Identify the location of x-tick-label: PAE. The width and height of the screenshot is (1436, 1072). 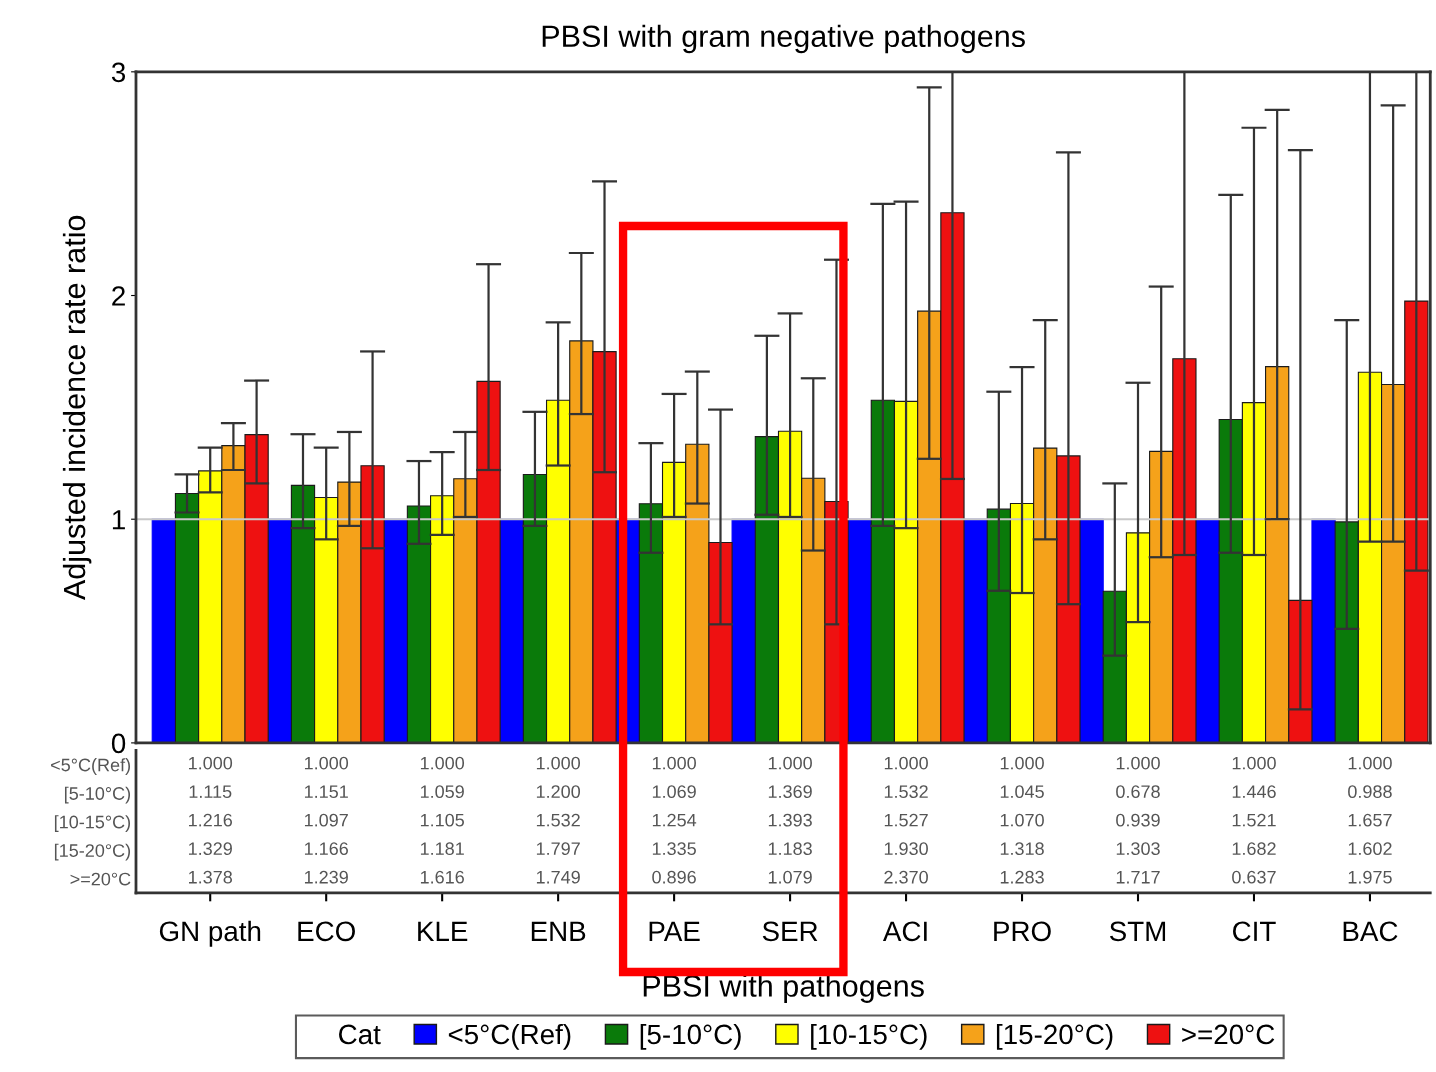
(674, 931).